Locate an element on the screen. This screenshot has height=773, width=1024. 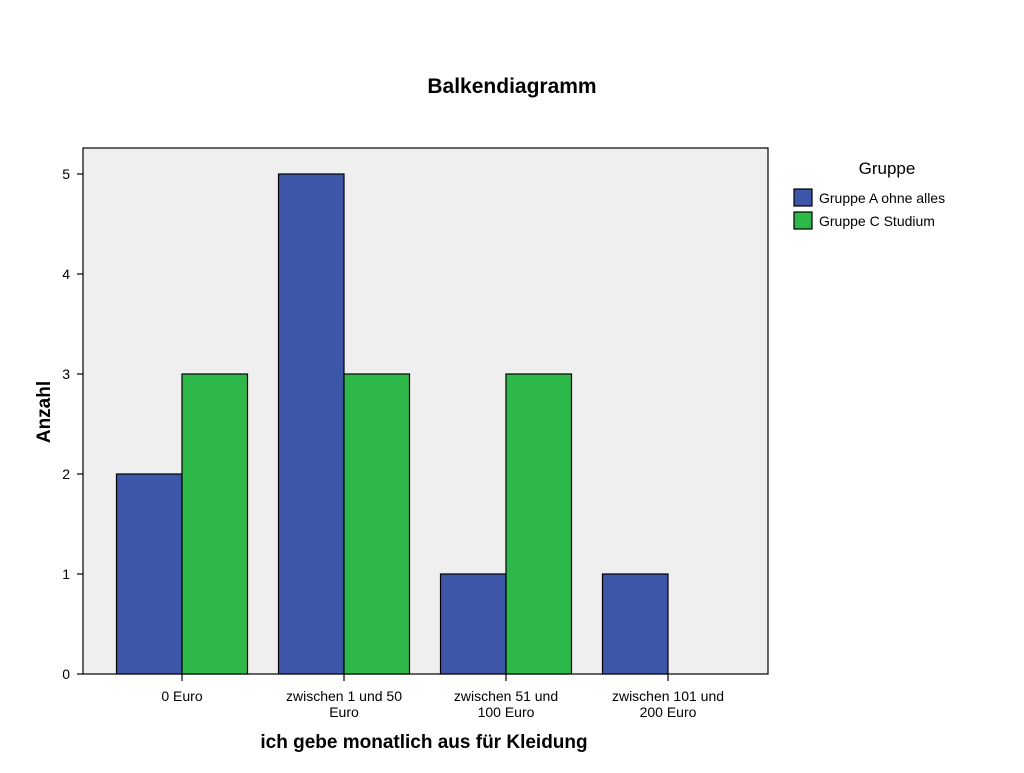
y-tick-label: 2 is located at coordinates (66, 474).